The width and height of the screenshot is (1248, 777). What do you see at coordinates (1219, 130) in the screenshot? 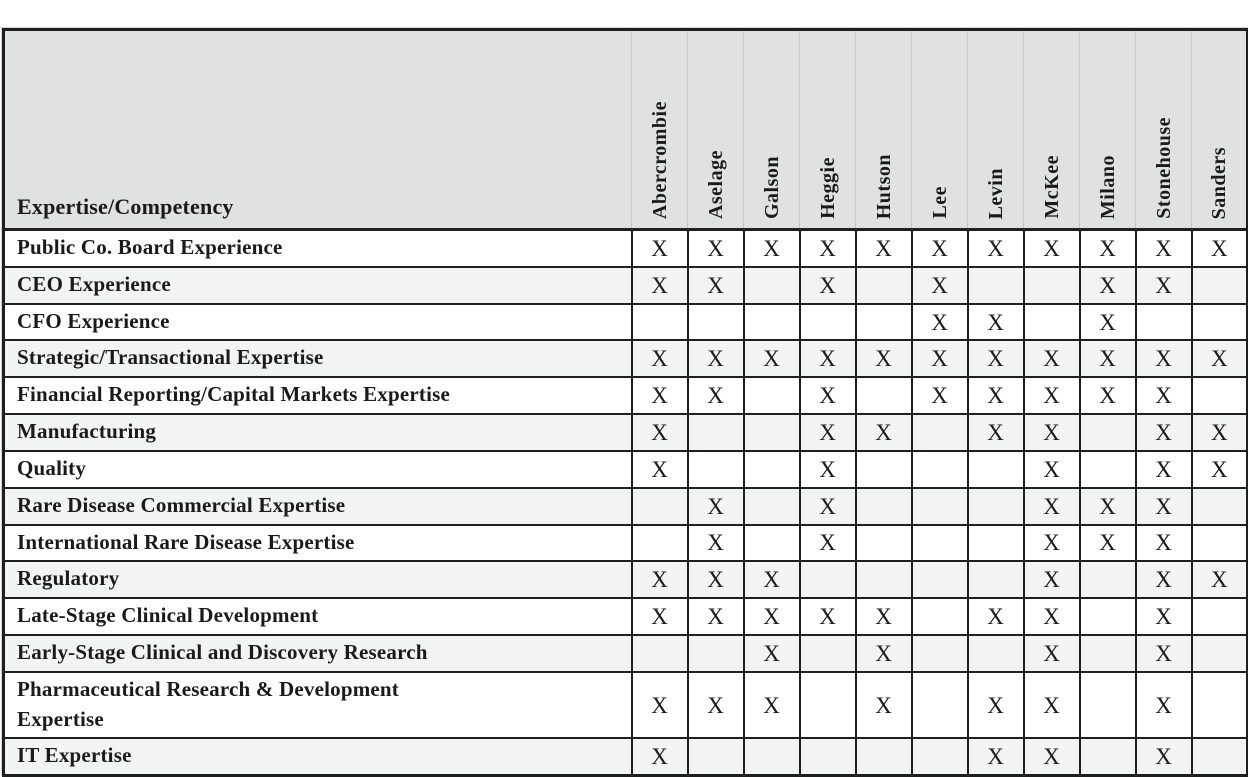
I see `column-header-sanders: Sanders` at bounding box center [1219, 130].